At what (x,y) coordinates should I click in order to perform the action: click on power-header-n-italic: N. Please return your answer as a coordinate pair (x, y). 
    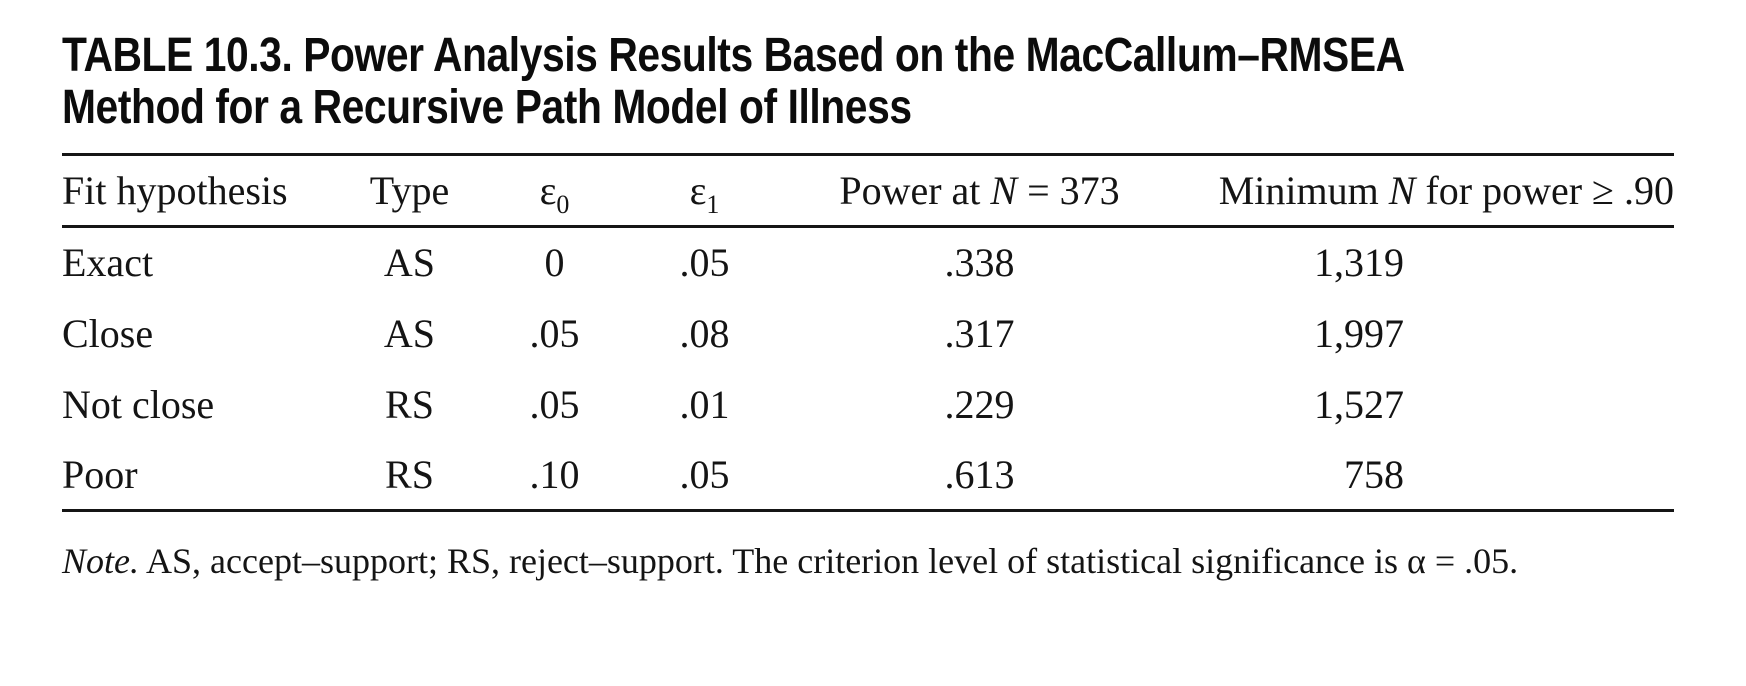
    Looking at the image, I should click on (1004, 190).